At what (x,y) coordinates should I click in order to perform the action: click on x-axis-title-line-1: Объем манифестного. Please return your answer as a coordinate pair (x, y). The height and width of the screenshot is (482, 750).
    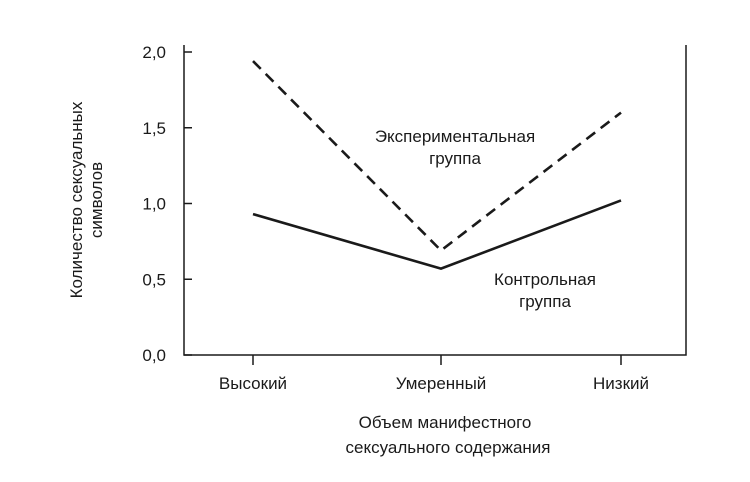
    Looking at the image, I should click on (445, 422).